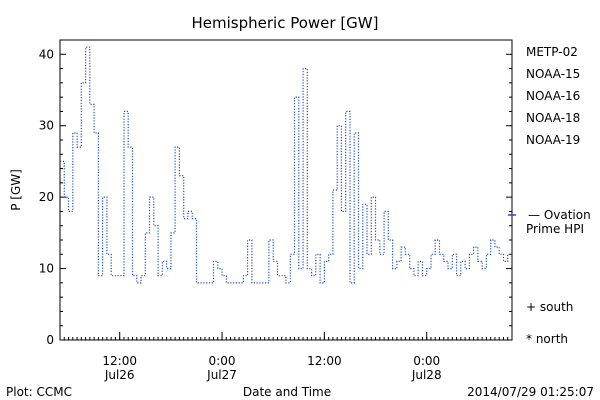 This screenshot has height=400, width=600. What do you see at coordinates (552, 52) in the screenshot?
I see `legend-entry: METP-02` at bounding box center [552, 52].